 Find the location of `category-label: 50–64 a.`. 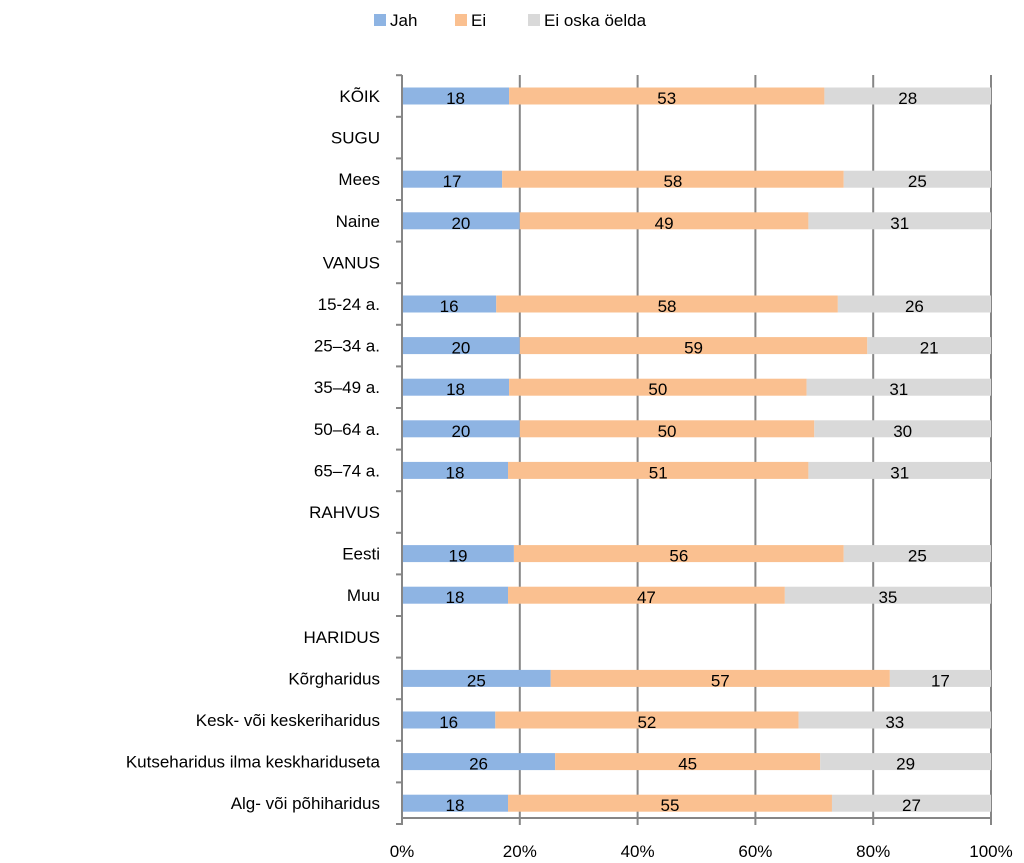

category-label: 50–64 a. is located at coordinates (347, 429).